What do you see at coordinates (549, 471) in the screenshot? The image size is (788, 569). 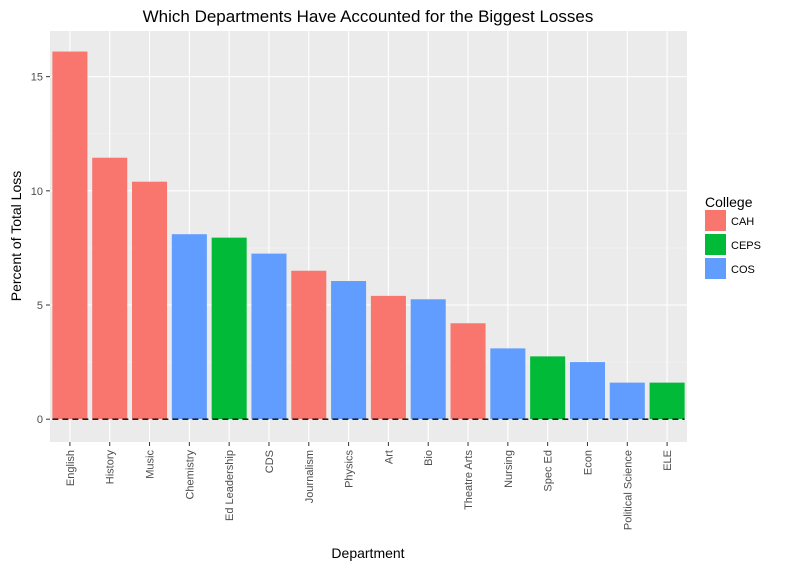 I see `x-tick-label: Spec Ed` at bounding box center [549, 471].